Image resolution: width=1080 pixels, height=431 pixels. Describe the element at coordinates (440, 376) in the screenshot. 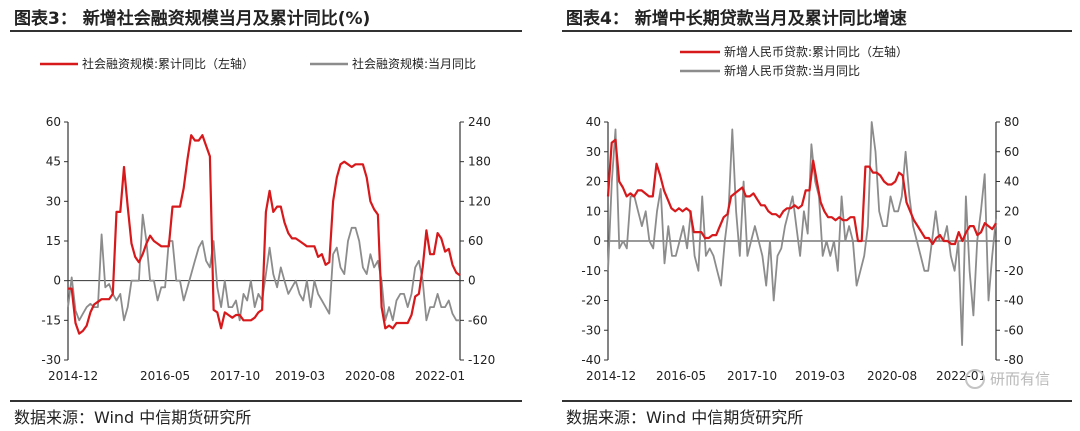

I see `x-axis-tick-label: 2022-01` at that location.